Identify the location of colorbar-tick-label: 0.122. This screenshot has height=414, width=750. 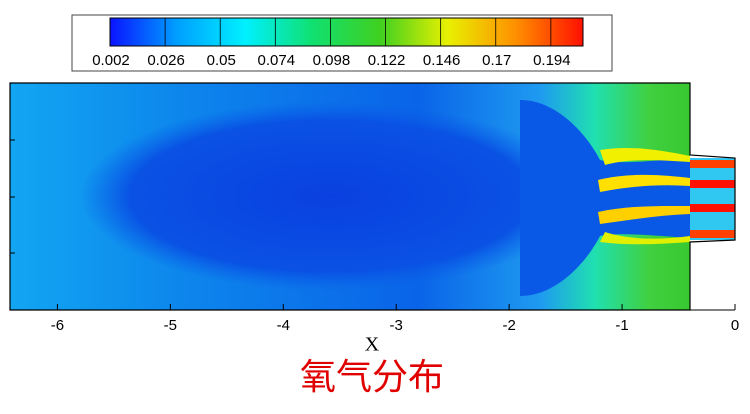
(387, 60).